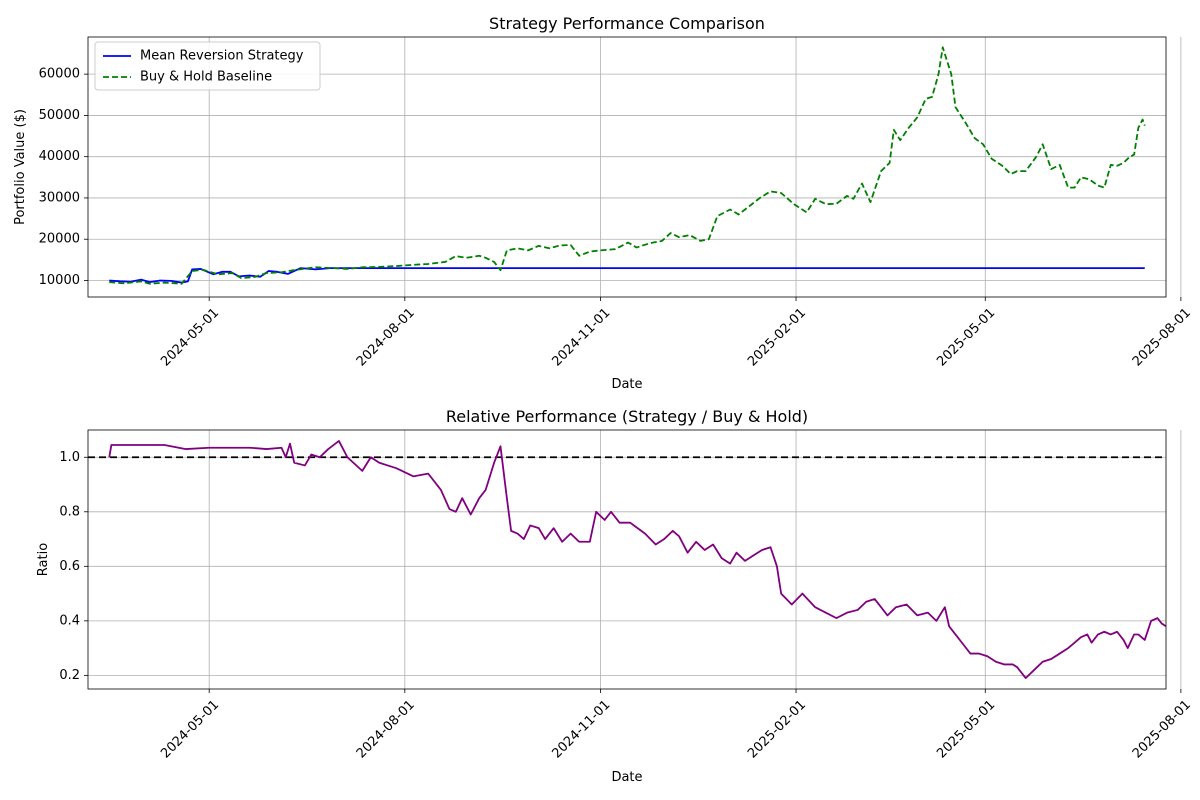 Image resolution: width=1200 pixels, height=800 pixels. I want to click on y-tick-label: 0.6, so click(69, 566).